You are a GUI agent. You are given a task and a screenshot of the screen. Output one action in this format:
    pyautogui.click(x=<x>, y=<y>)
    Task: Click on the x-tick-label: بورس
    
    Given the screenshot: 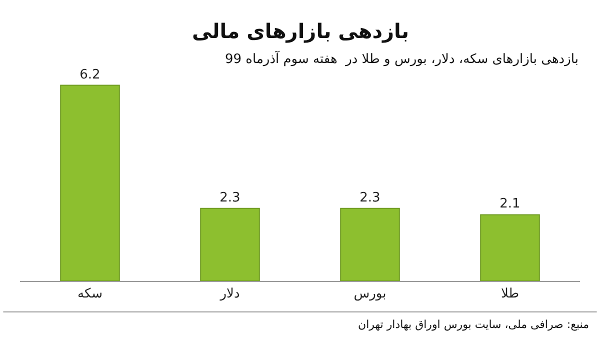 What is the action you would take?
    pyautogui.click(x=370, y=294)
    